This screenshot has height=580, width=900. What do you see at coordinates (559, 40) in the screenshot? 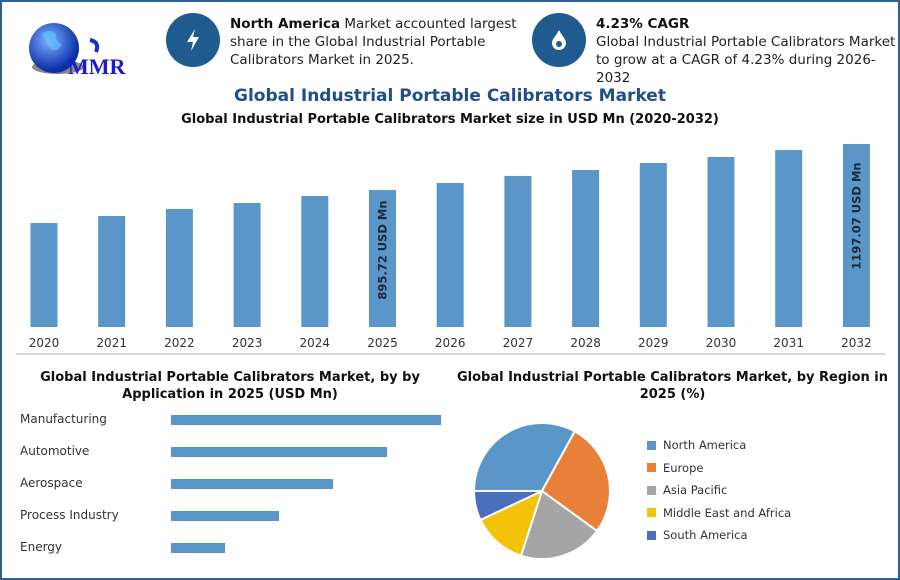
I see `flame-drop-icon` at bounding box center [559, 40].